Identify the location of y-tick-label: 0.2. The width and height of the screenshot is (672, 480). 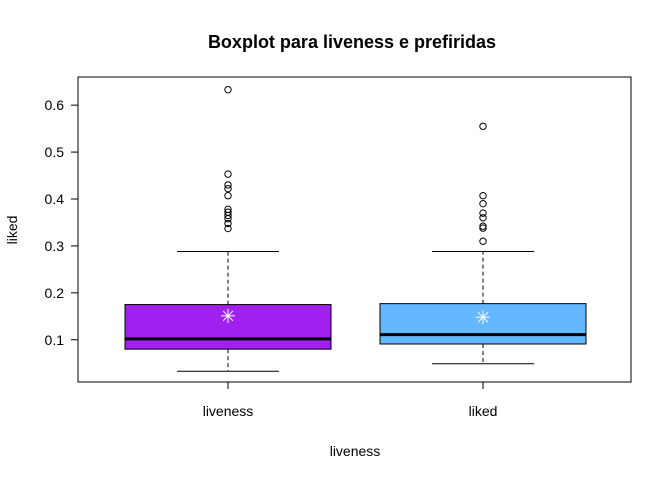
(55, 293).